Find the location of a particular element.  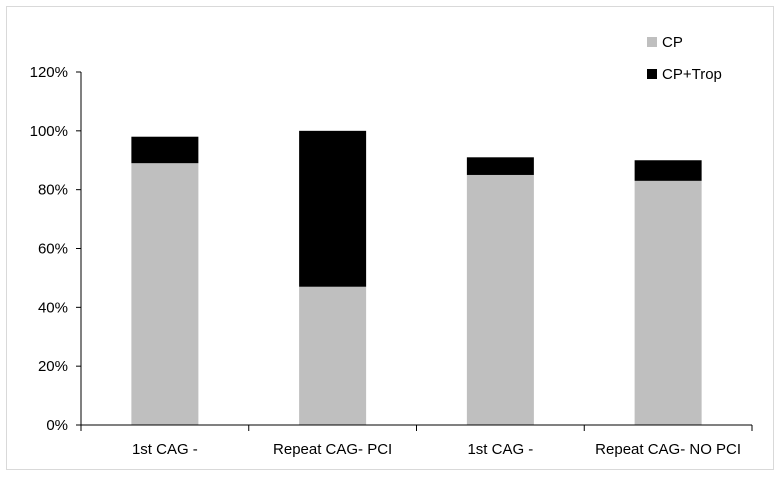

y-tick-label: 40% is located at coordinates (53, 307).